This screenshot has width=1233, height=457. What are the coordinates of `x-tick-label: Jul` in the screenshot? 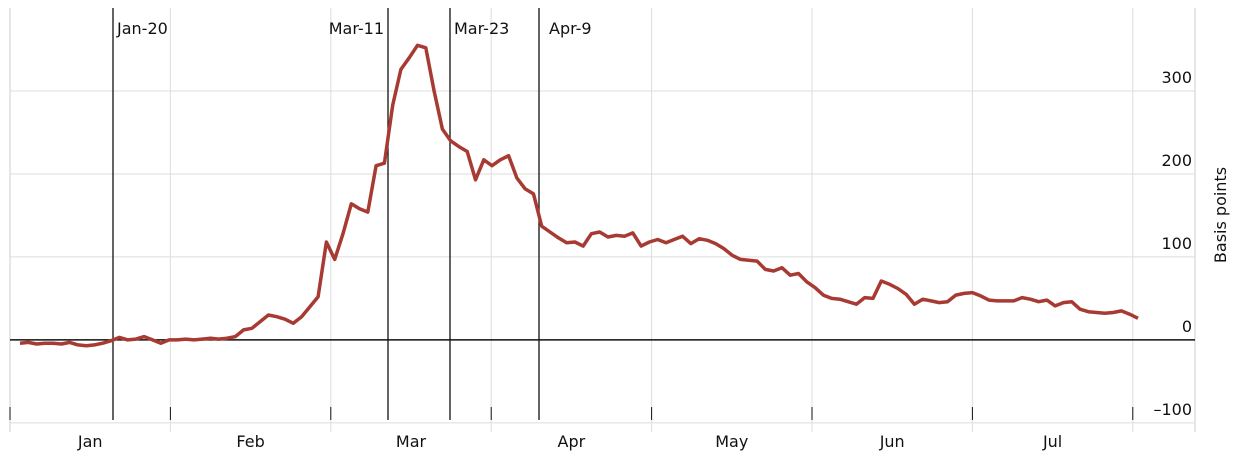 It's located at (1052, 441).